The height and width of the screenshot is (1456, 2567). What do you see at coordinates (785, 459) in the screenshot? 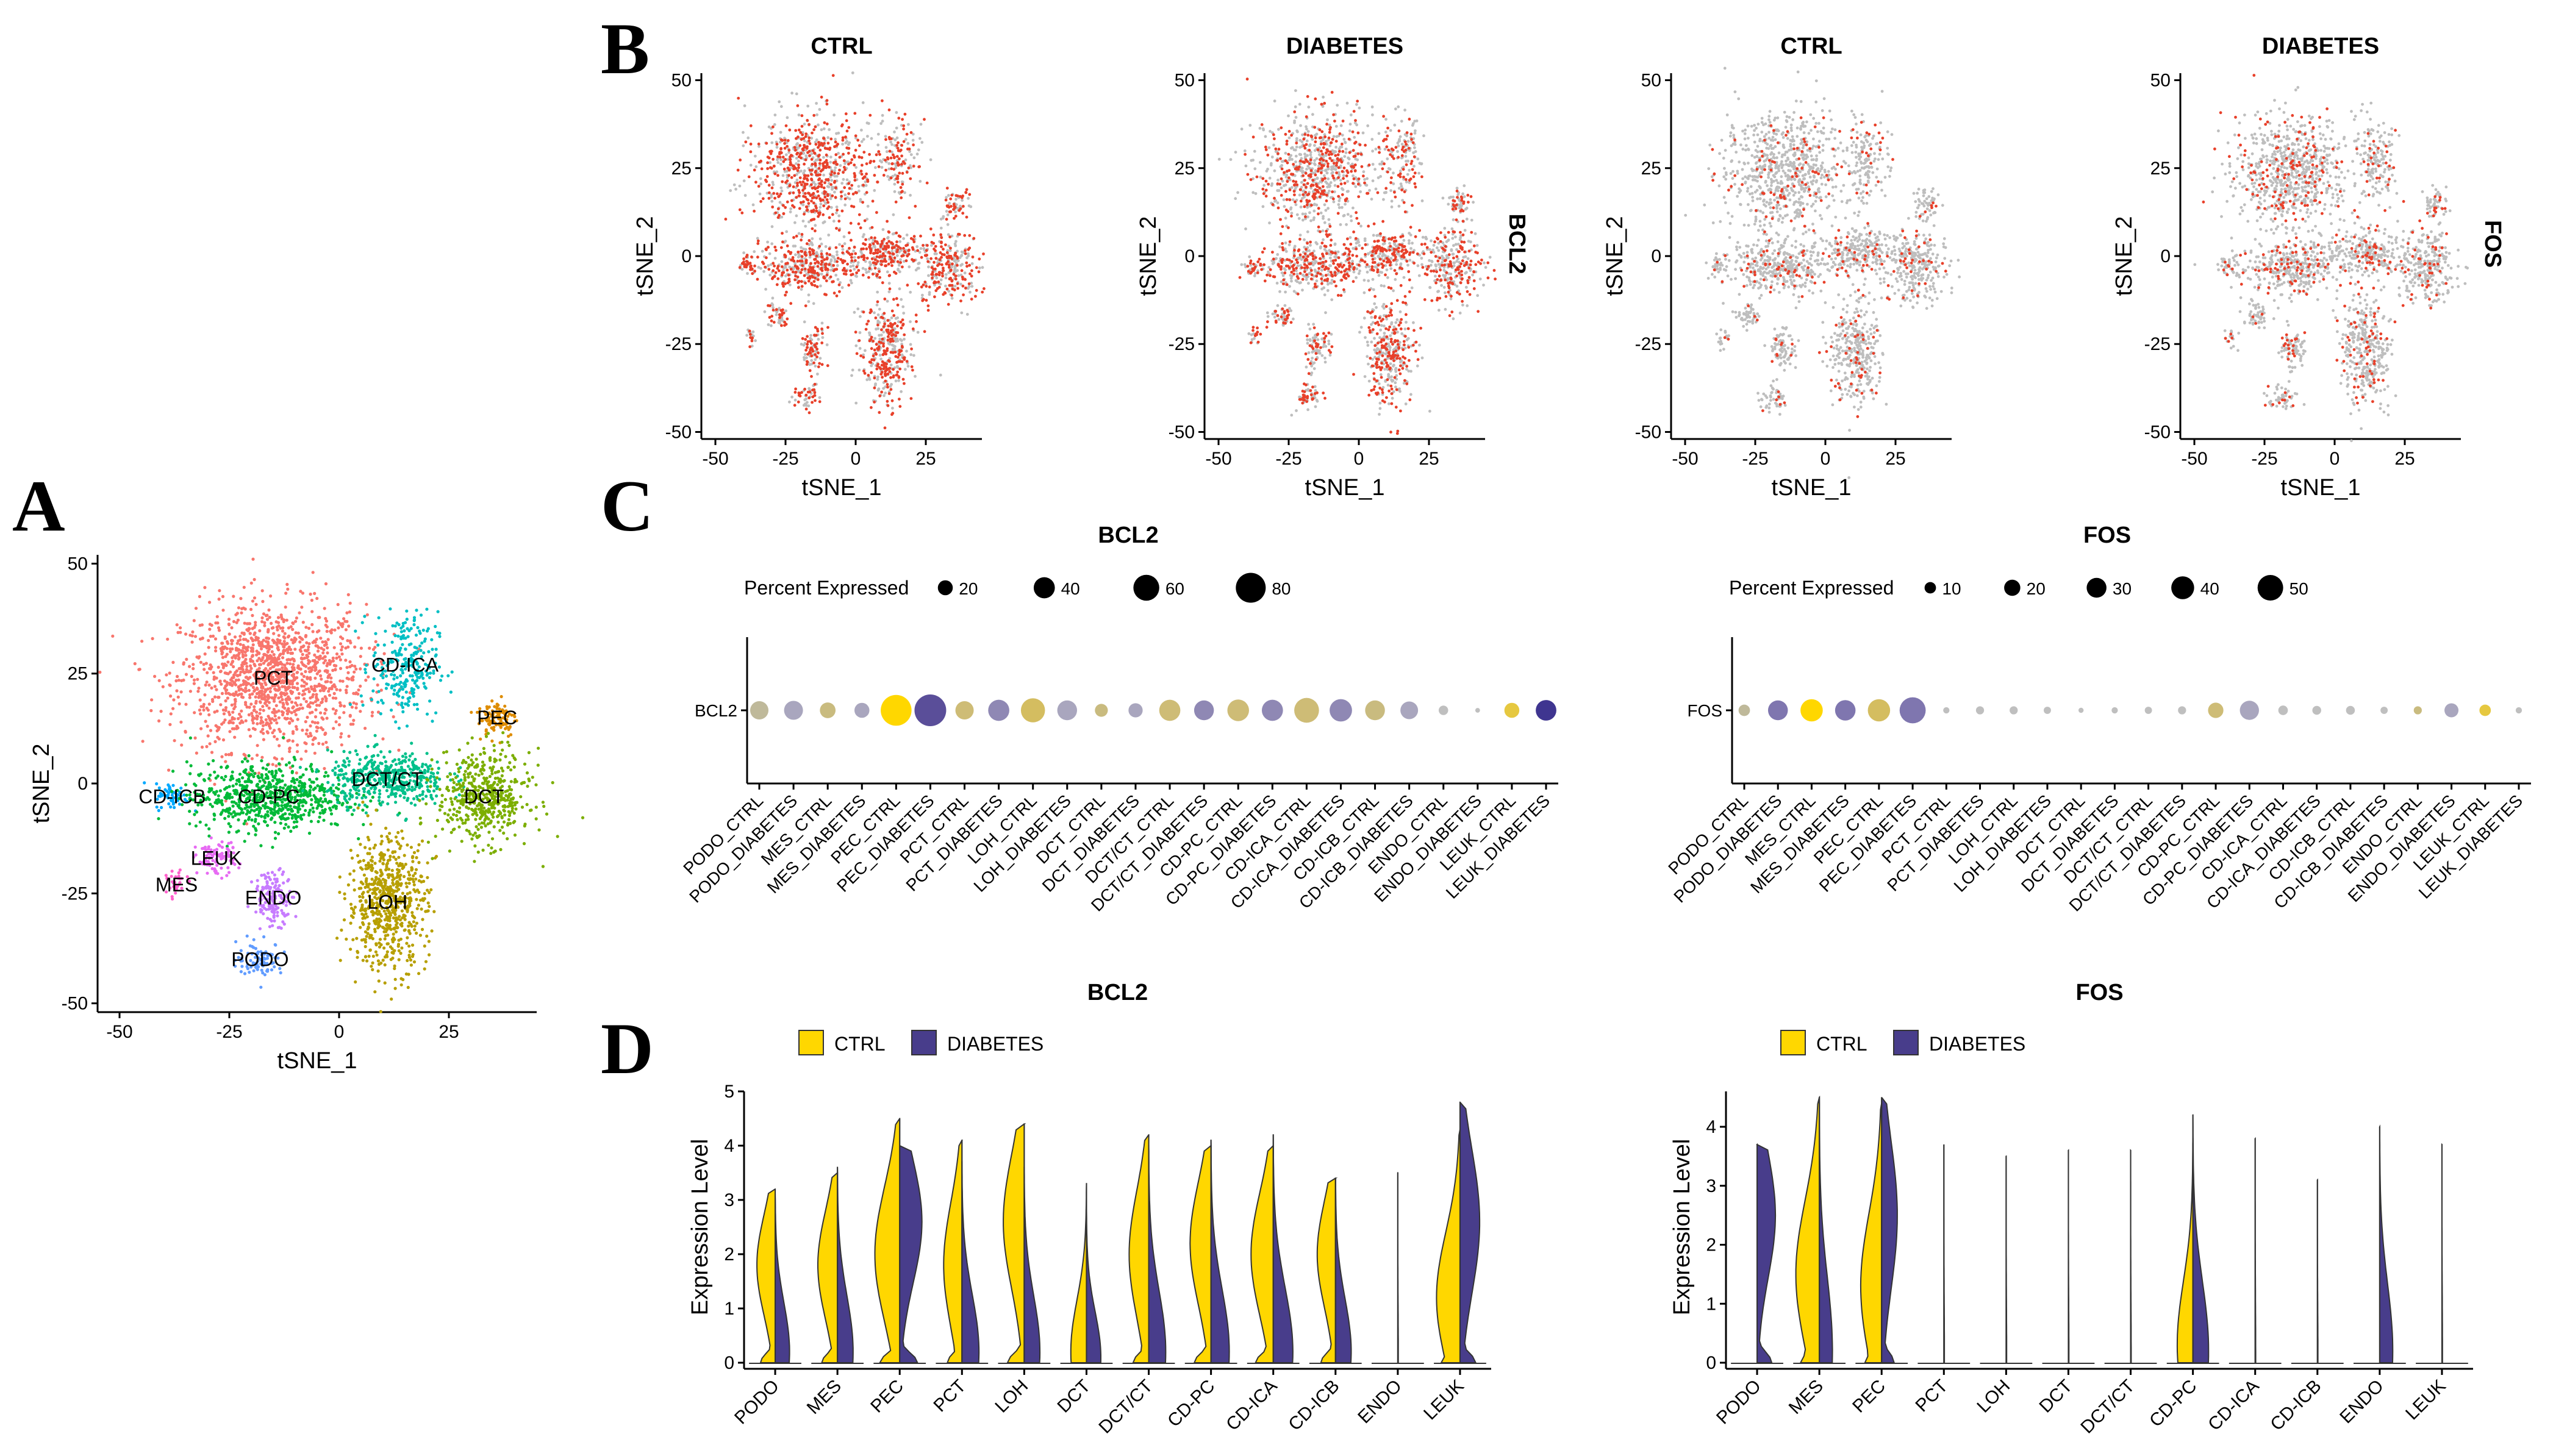
I see `b0-x-tick-label: -25` at bounding box center [785, 459].